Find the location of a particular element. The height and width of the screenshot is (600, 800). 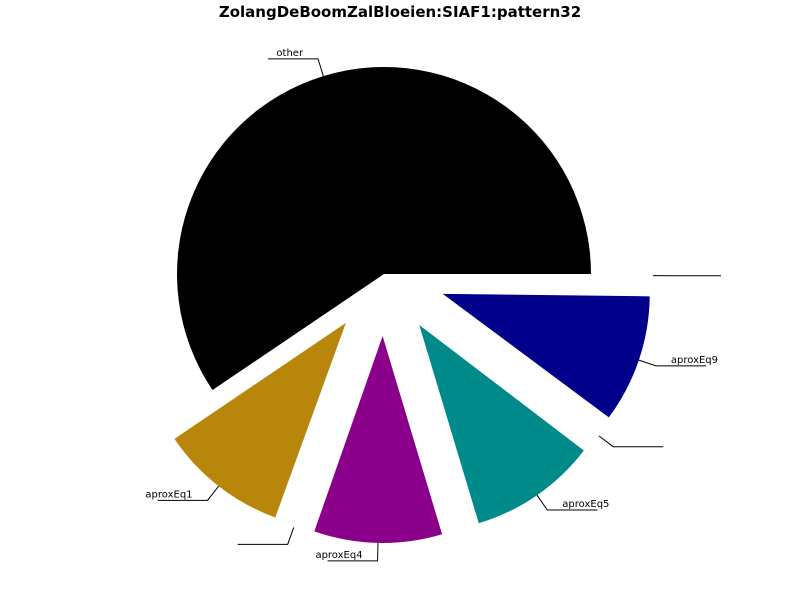

pie-slice-label-other: other is located at coordinates (290, 53).